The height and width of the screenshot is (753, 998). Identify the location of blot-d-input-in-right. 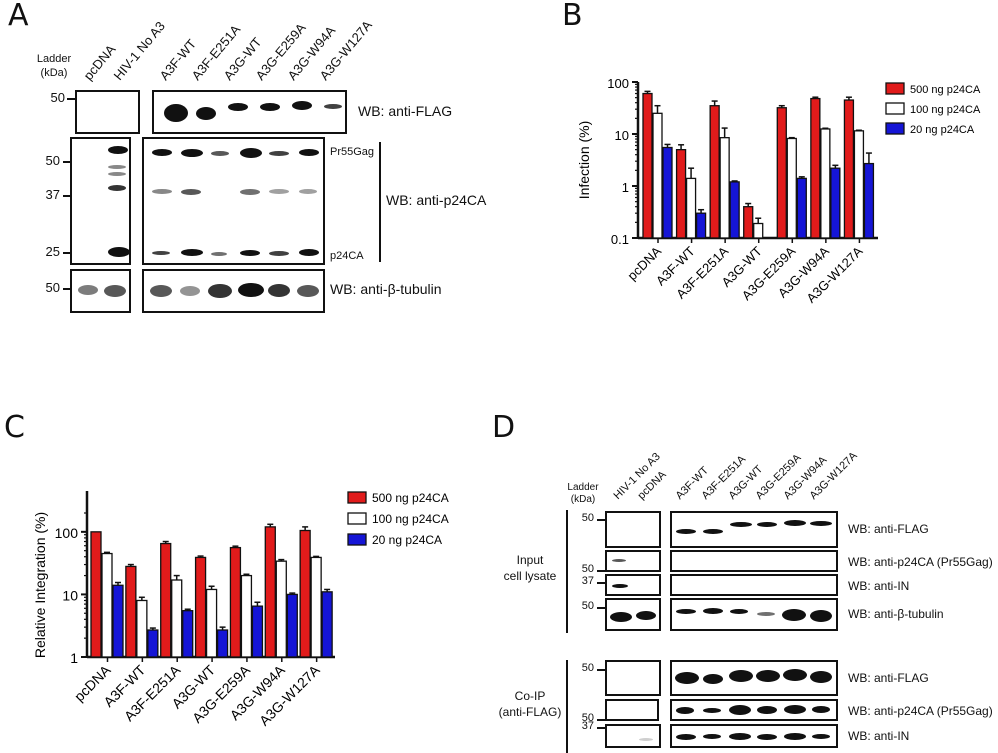
(754, 585).